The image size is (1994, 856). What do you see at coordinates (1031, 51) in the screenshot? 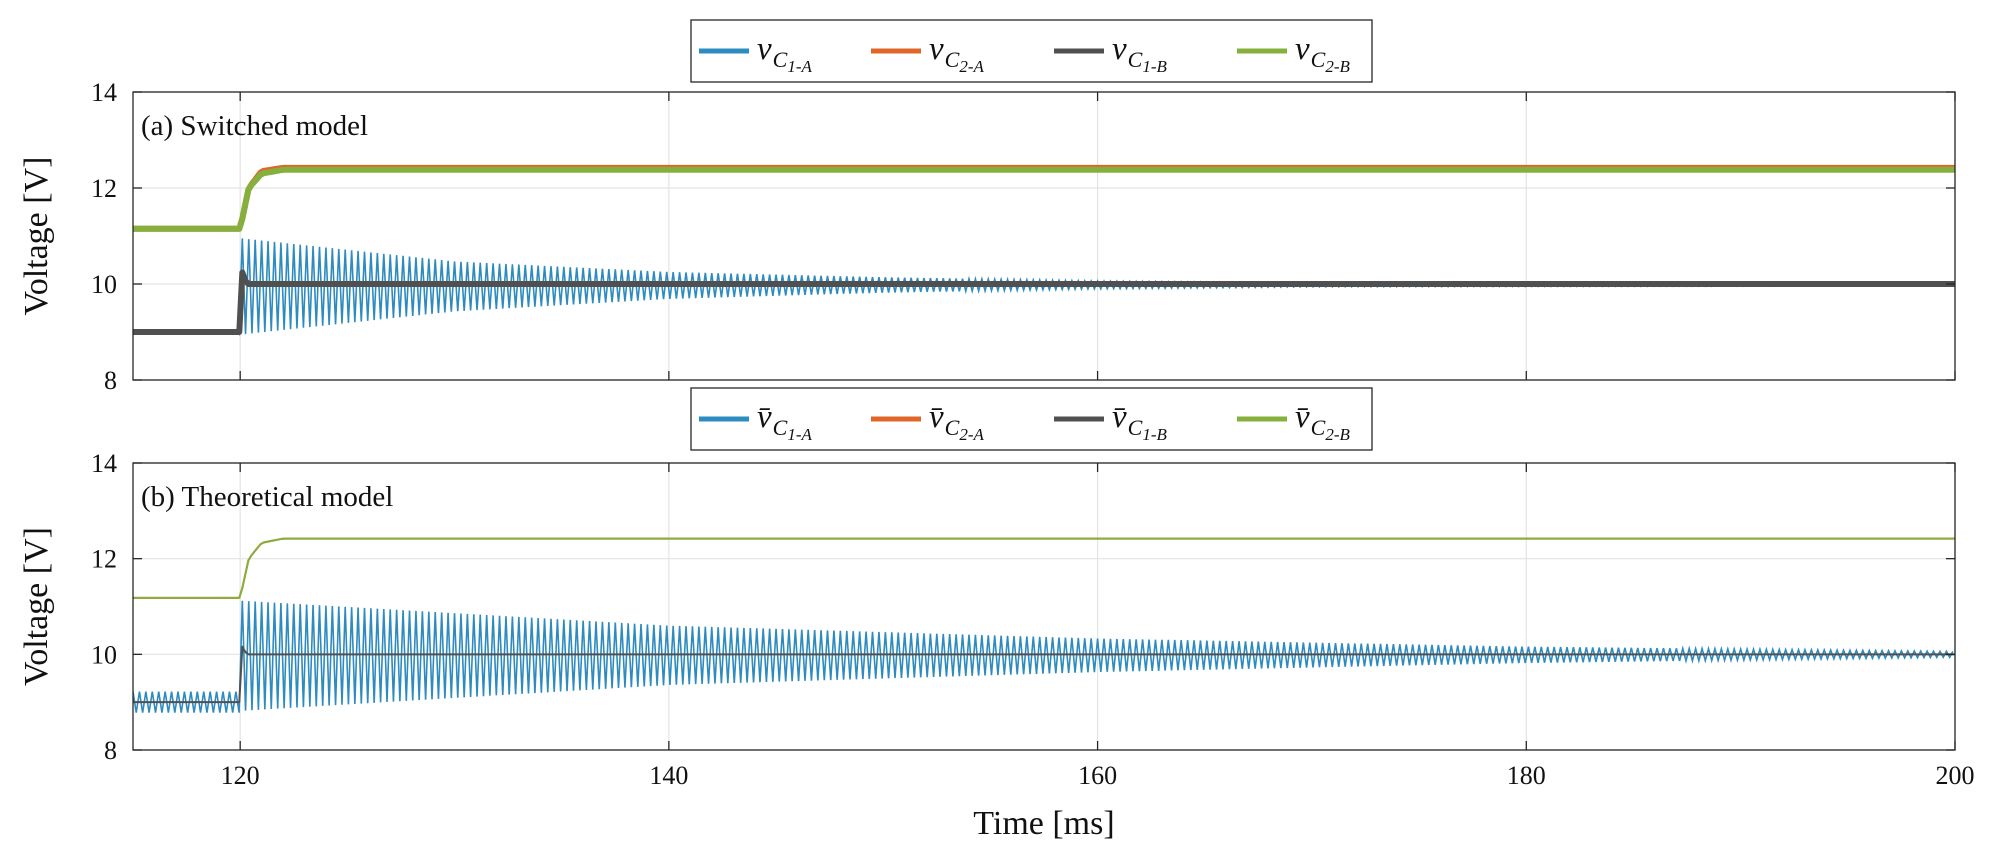
I see `legend: vC1-A vC2-A vC1-B vC2-B` at bounding box center [1031, 51].